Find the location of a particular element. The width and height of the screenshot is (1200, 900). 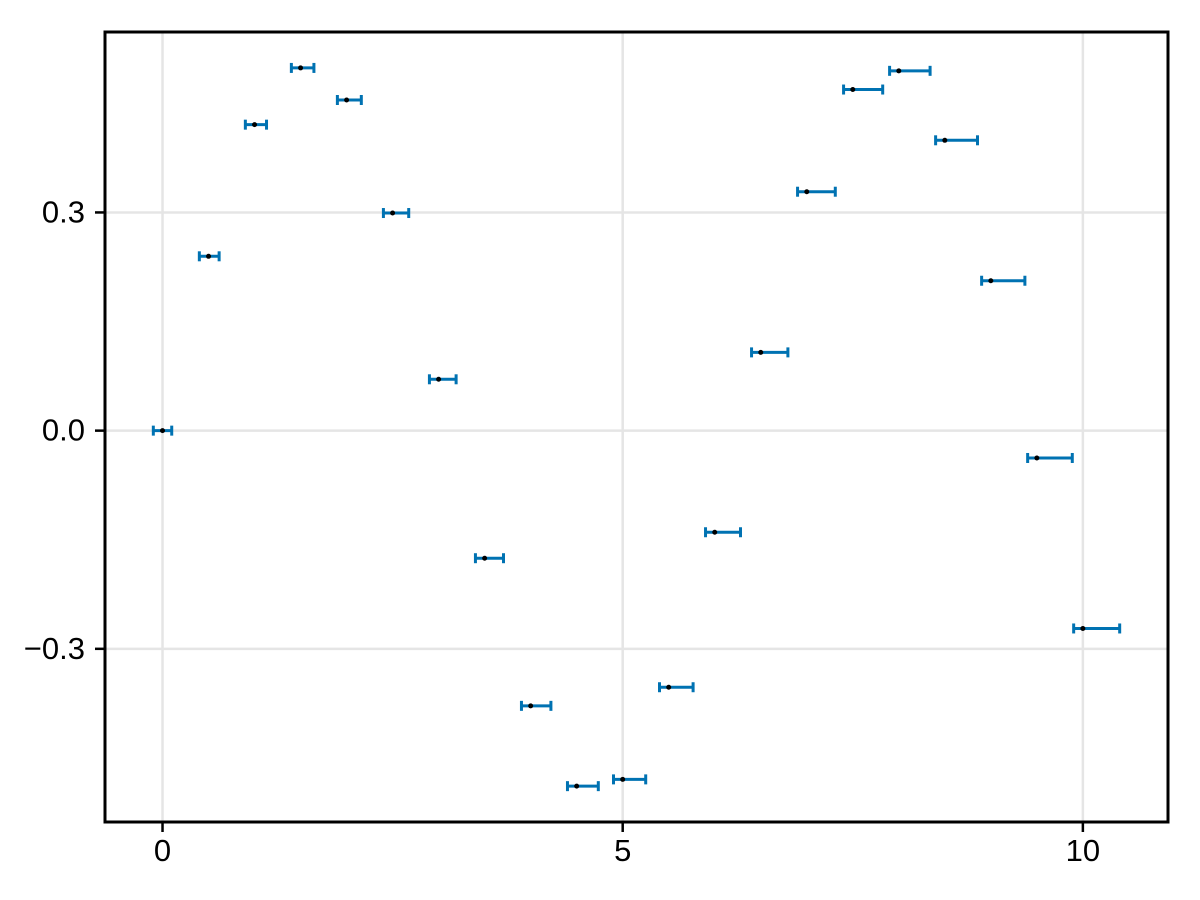

x-axis-tick-label: 5 is located at coordinates (622, 850).